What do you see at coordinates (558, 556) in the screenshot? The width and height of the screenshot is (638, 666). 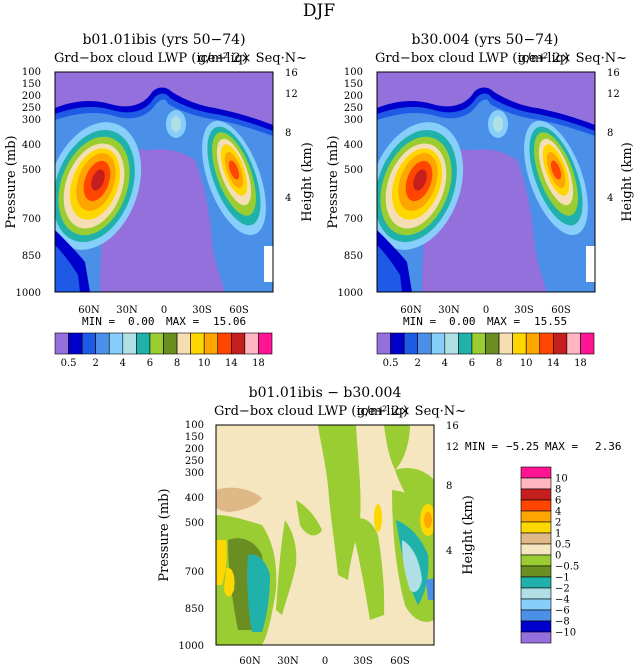 I see `colorbar-label: 0` at bounding box center [558, 556].